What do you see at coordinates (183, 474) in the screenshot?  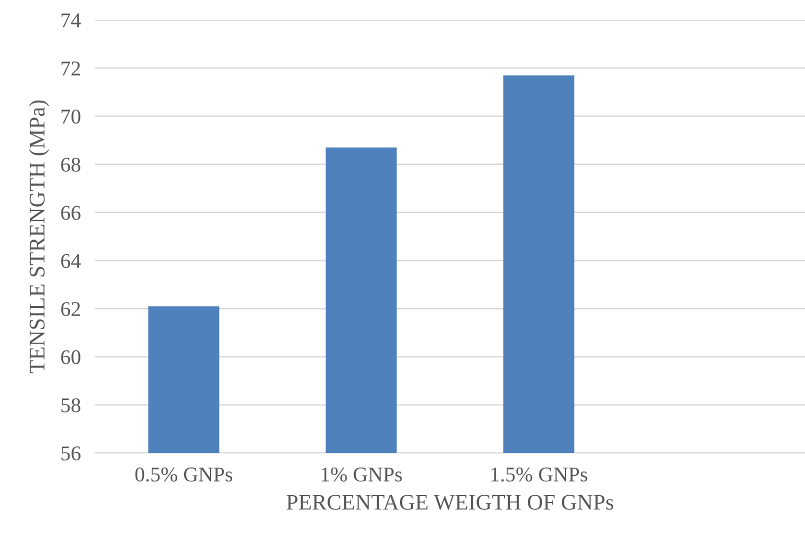 I see `x-tick-label: 0.5% GNPs` at bounding box center [183, 474].